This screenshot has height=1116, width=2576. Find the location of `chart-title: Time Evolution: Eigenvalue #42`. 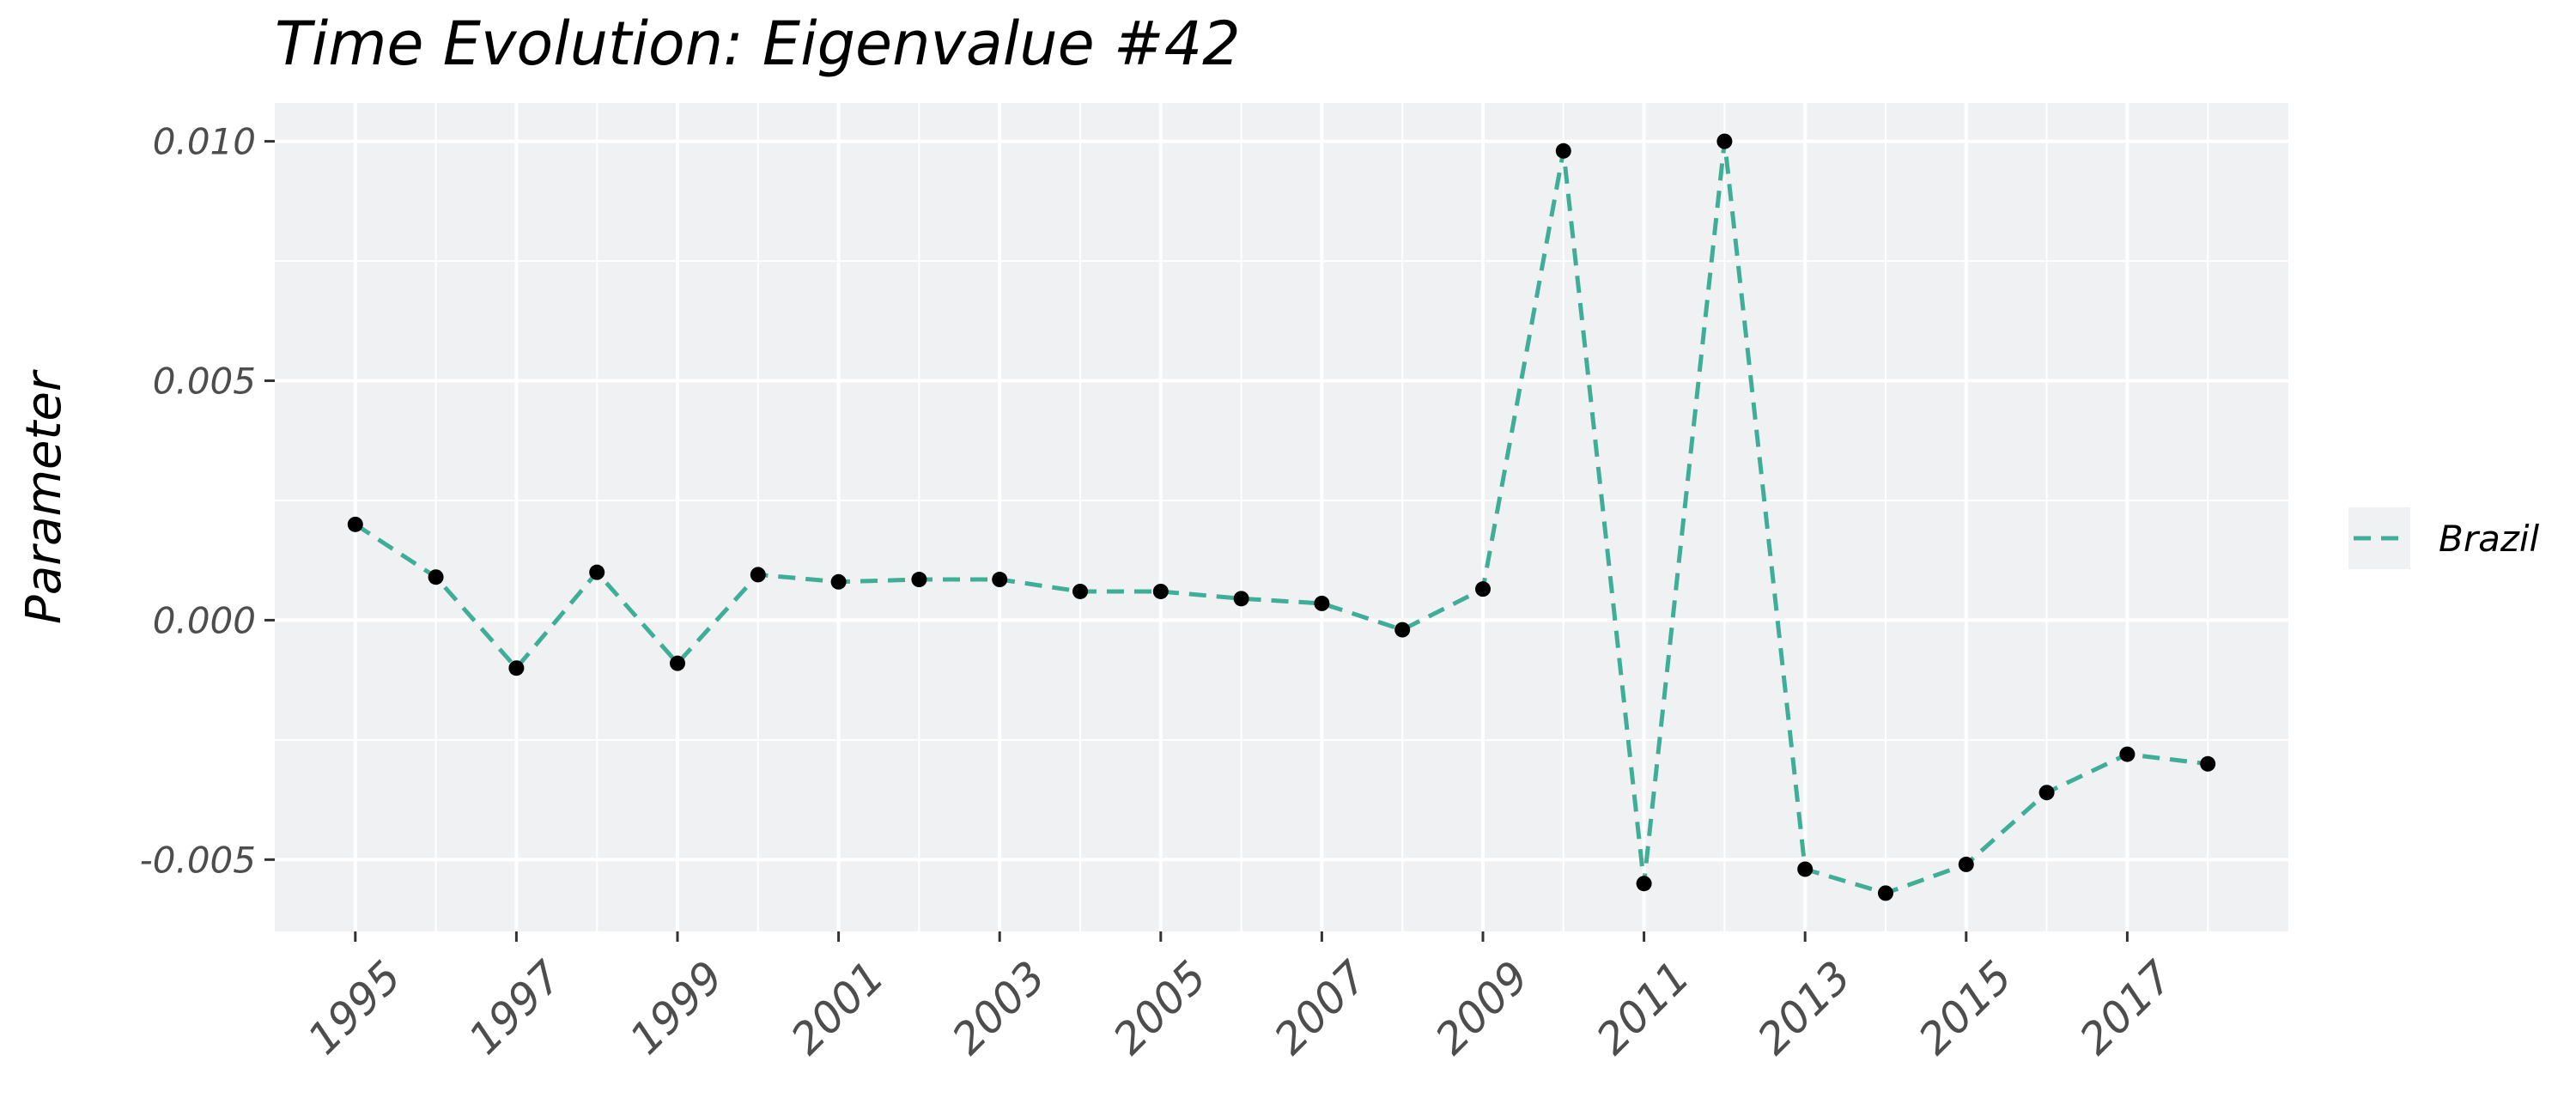

chart-title: Time Evolution: Eigenvalue #42 is located at coordinates (758, 44).